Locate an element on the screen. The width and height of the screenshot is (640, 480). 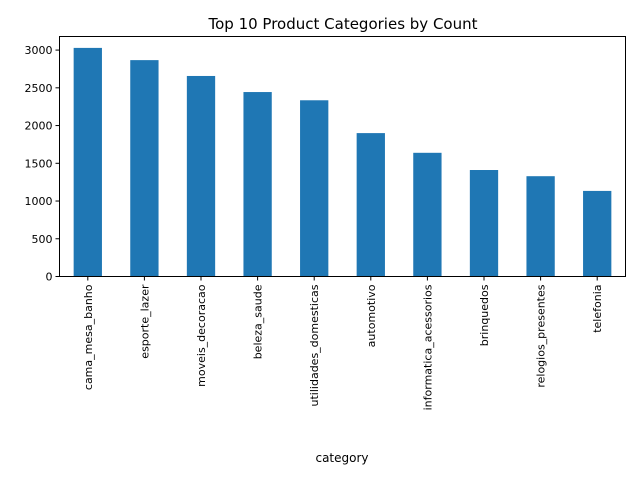
x-tick-label: informatica_acessorios is located at coordinates (427, 347).